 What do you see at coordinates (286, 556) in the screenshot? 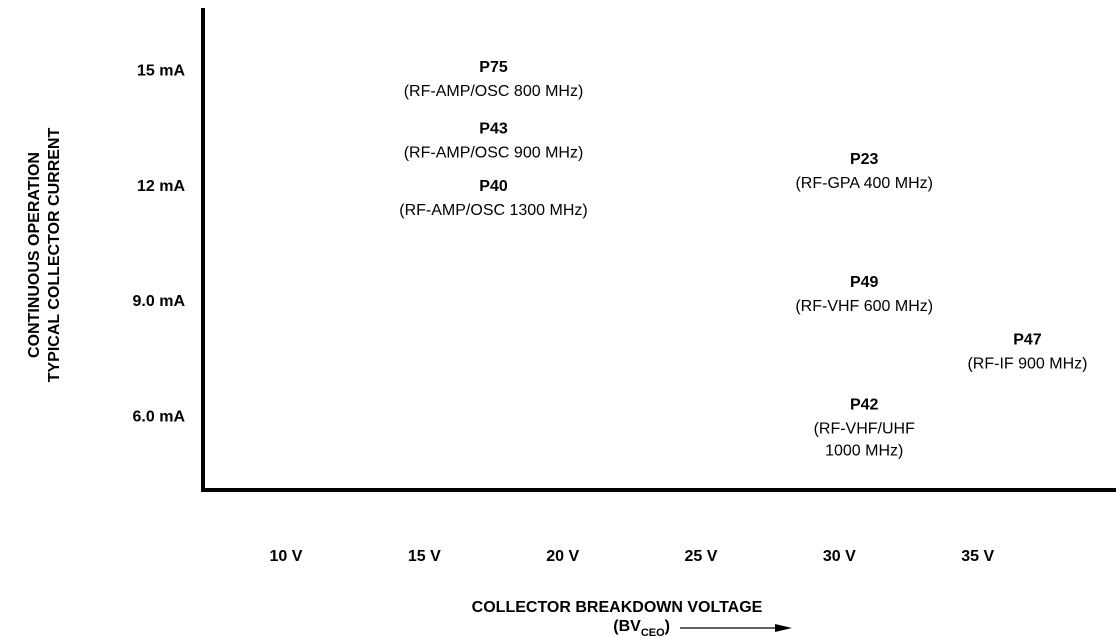
I see `x-tick-label: 10 V` at bounding box center [286, 556].